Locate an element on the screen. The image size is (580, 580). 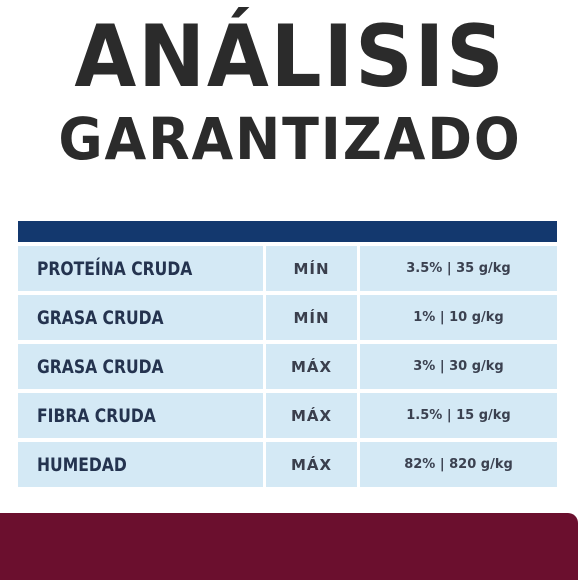
value-label: 3% | 30 g/kg is located at coordinates (458, 366).